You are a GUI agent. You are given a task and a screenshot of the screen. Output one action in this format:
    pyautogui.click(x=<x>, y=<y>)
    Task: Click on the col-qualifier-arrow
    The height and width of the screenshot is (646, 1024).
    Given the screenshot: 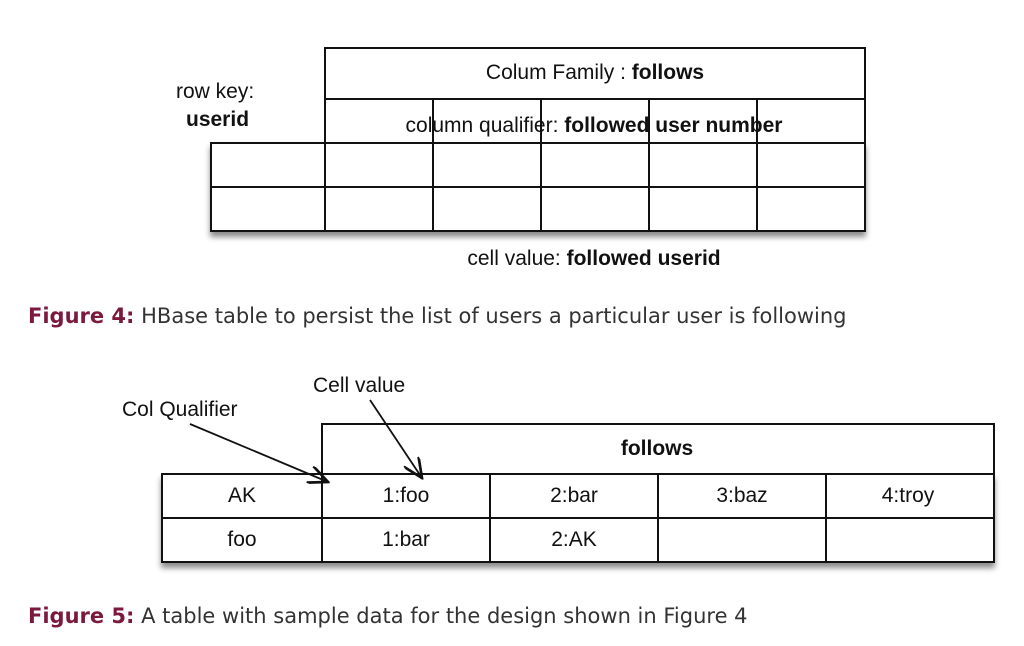 What is the action you would take?
    pyautogui.click(x=258, y=452)
    